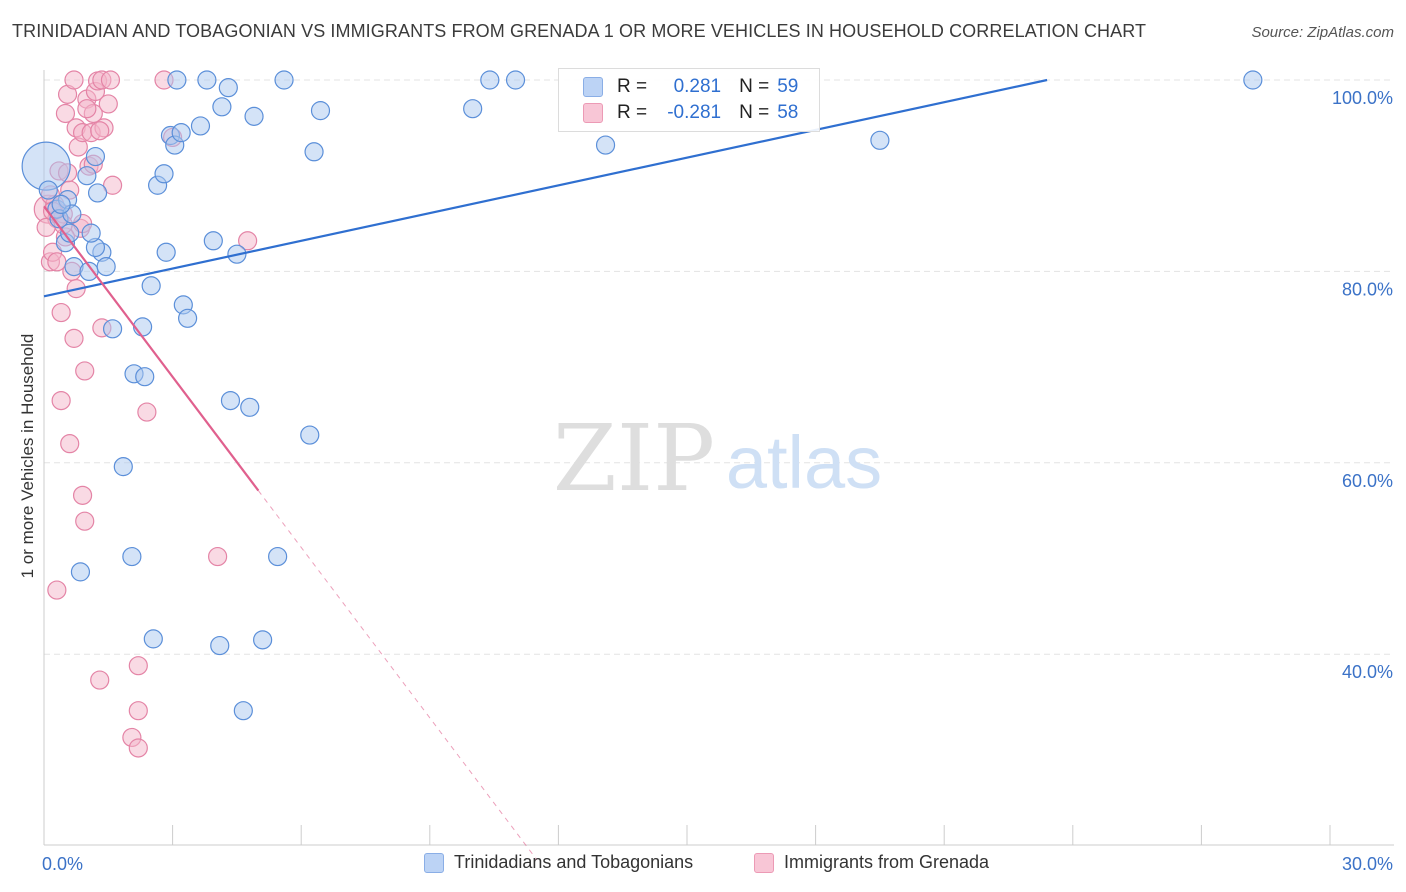 The image size is (1406, 892). I want to click on watermark-zip: ZIP, so click(634, 458).